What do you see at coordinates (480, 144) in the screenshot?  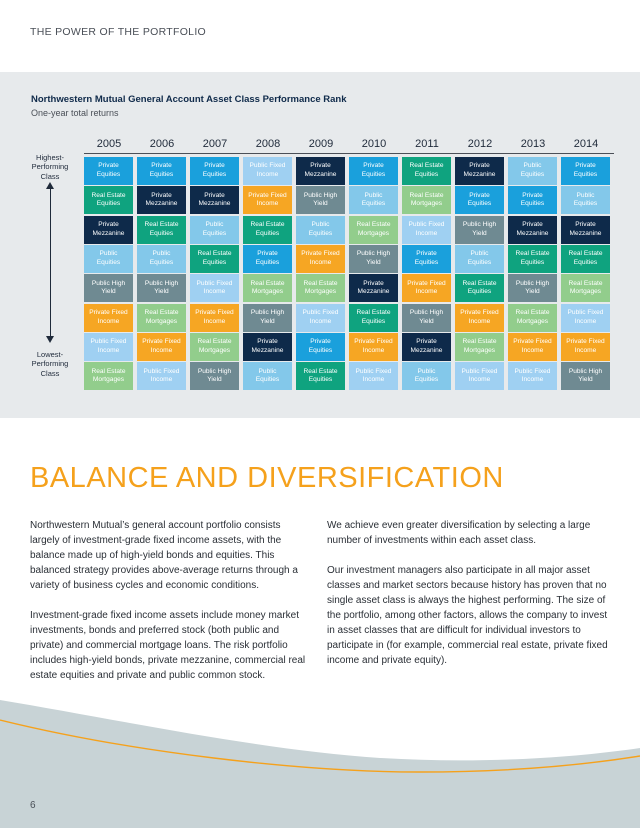 I see `year-label-2012: 2012` at bounding box center [480, 144].